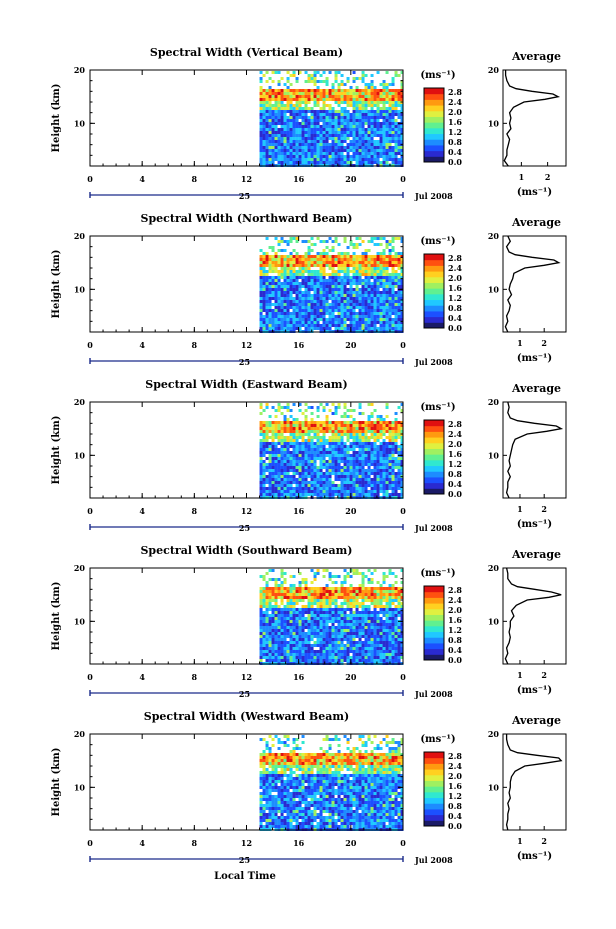 This screenshot has height=929, width=616. Describe the element at coordinates (434, 291) in the screenshot. I see `colorbar-frame` at that location.